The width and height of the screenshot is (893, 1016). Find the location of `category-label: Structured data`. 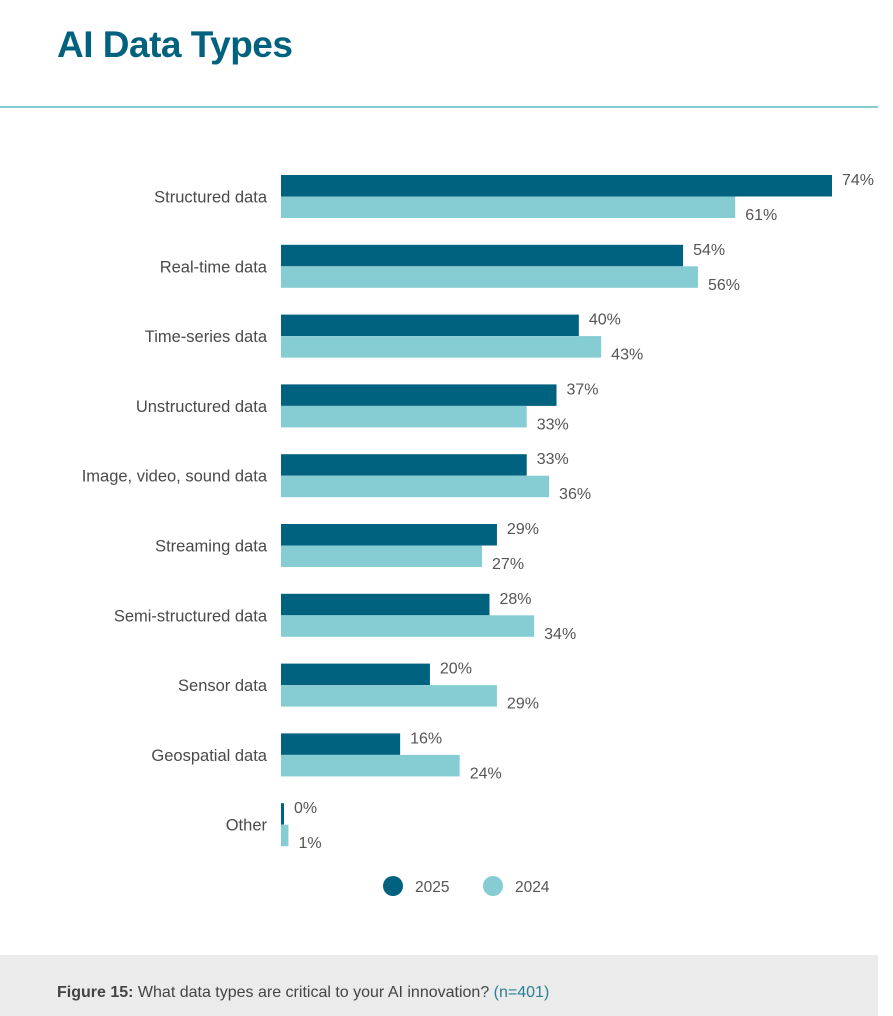

category-label: Structured data is located at coordinates (211, 198).